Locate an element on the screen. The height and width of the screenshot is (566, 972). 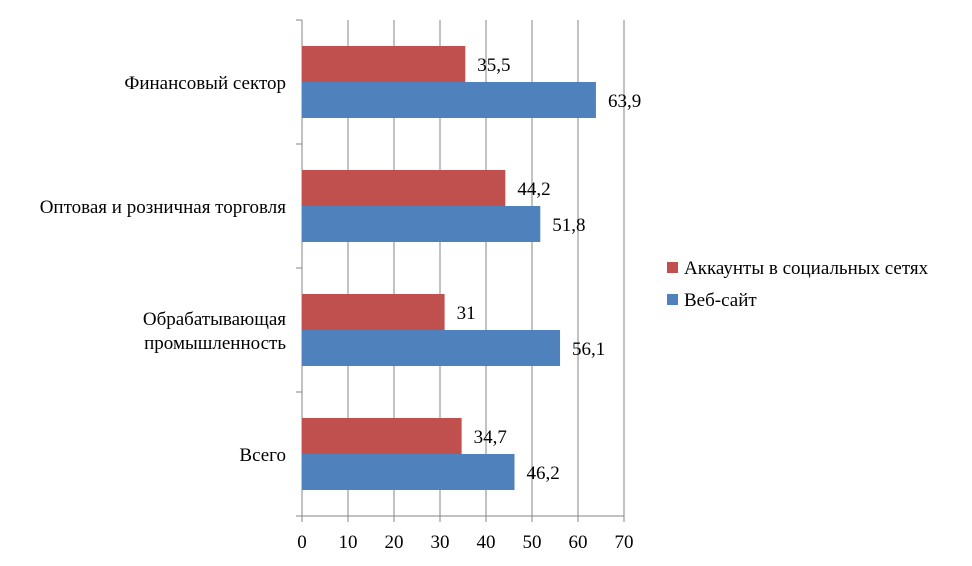
x-tick-label: 50 is located at coordinates (532, 542).